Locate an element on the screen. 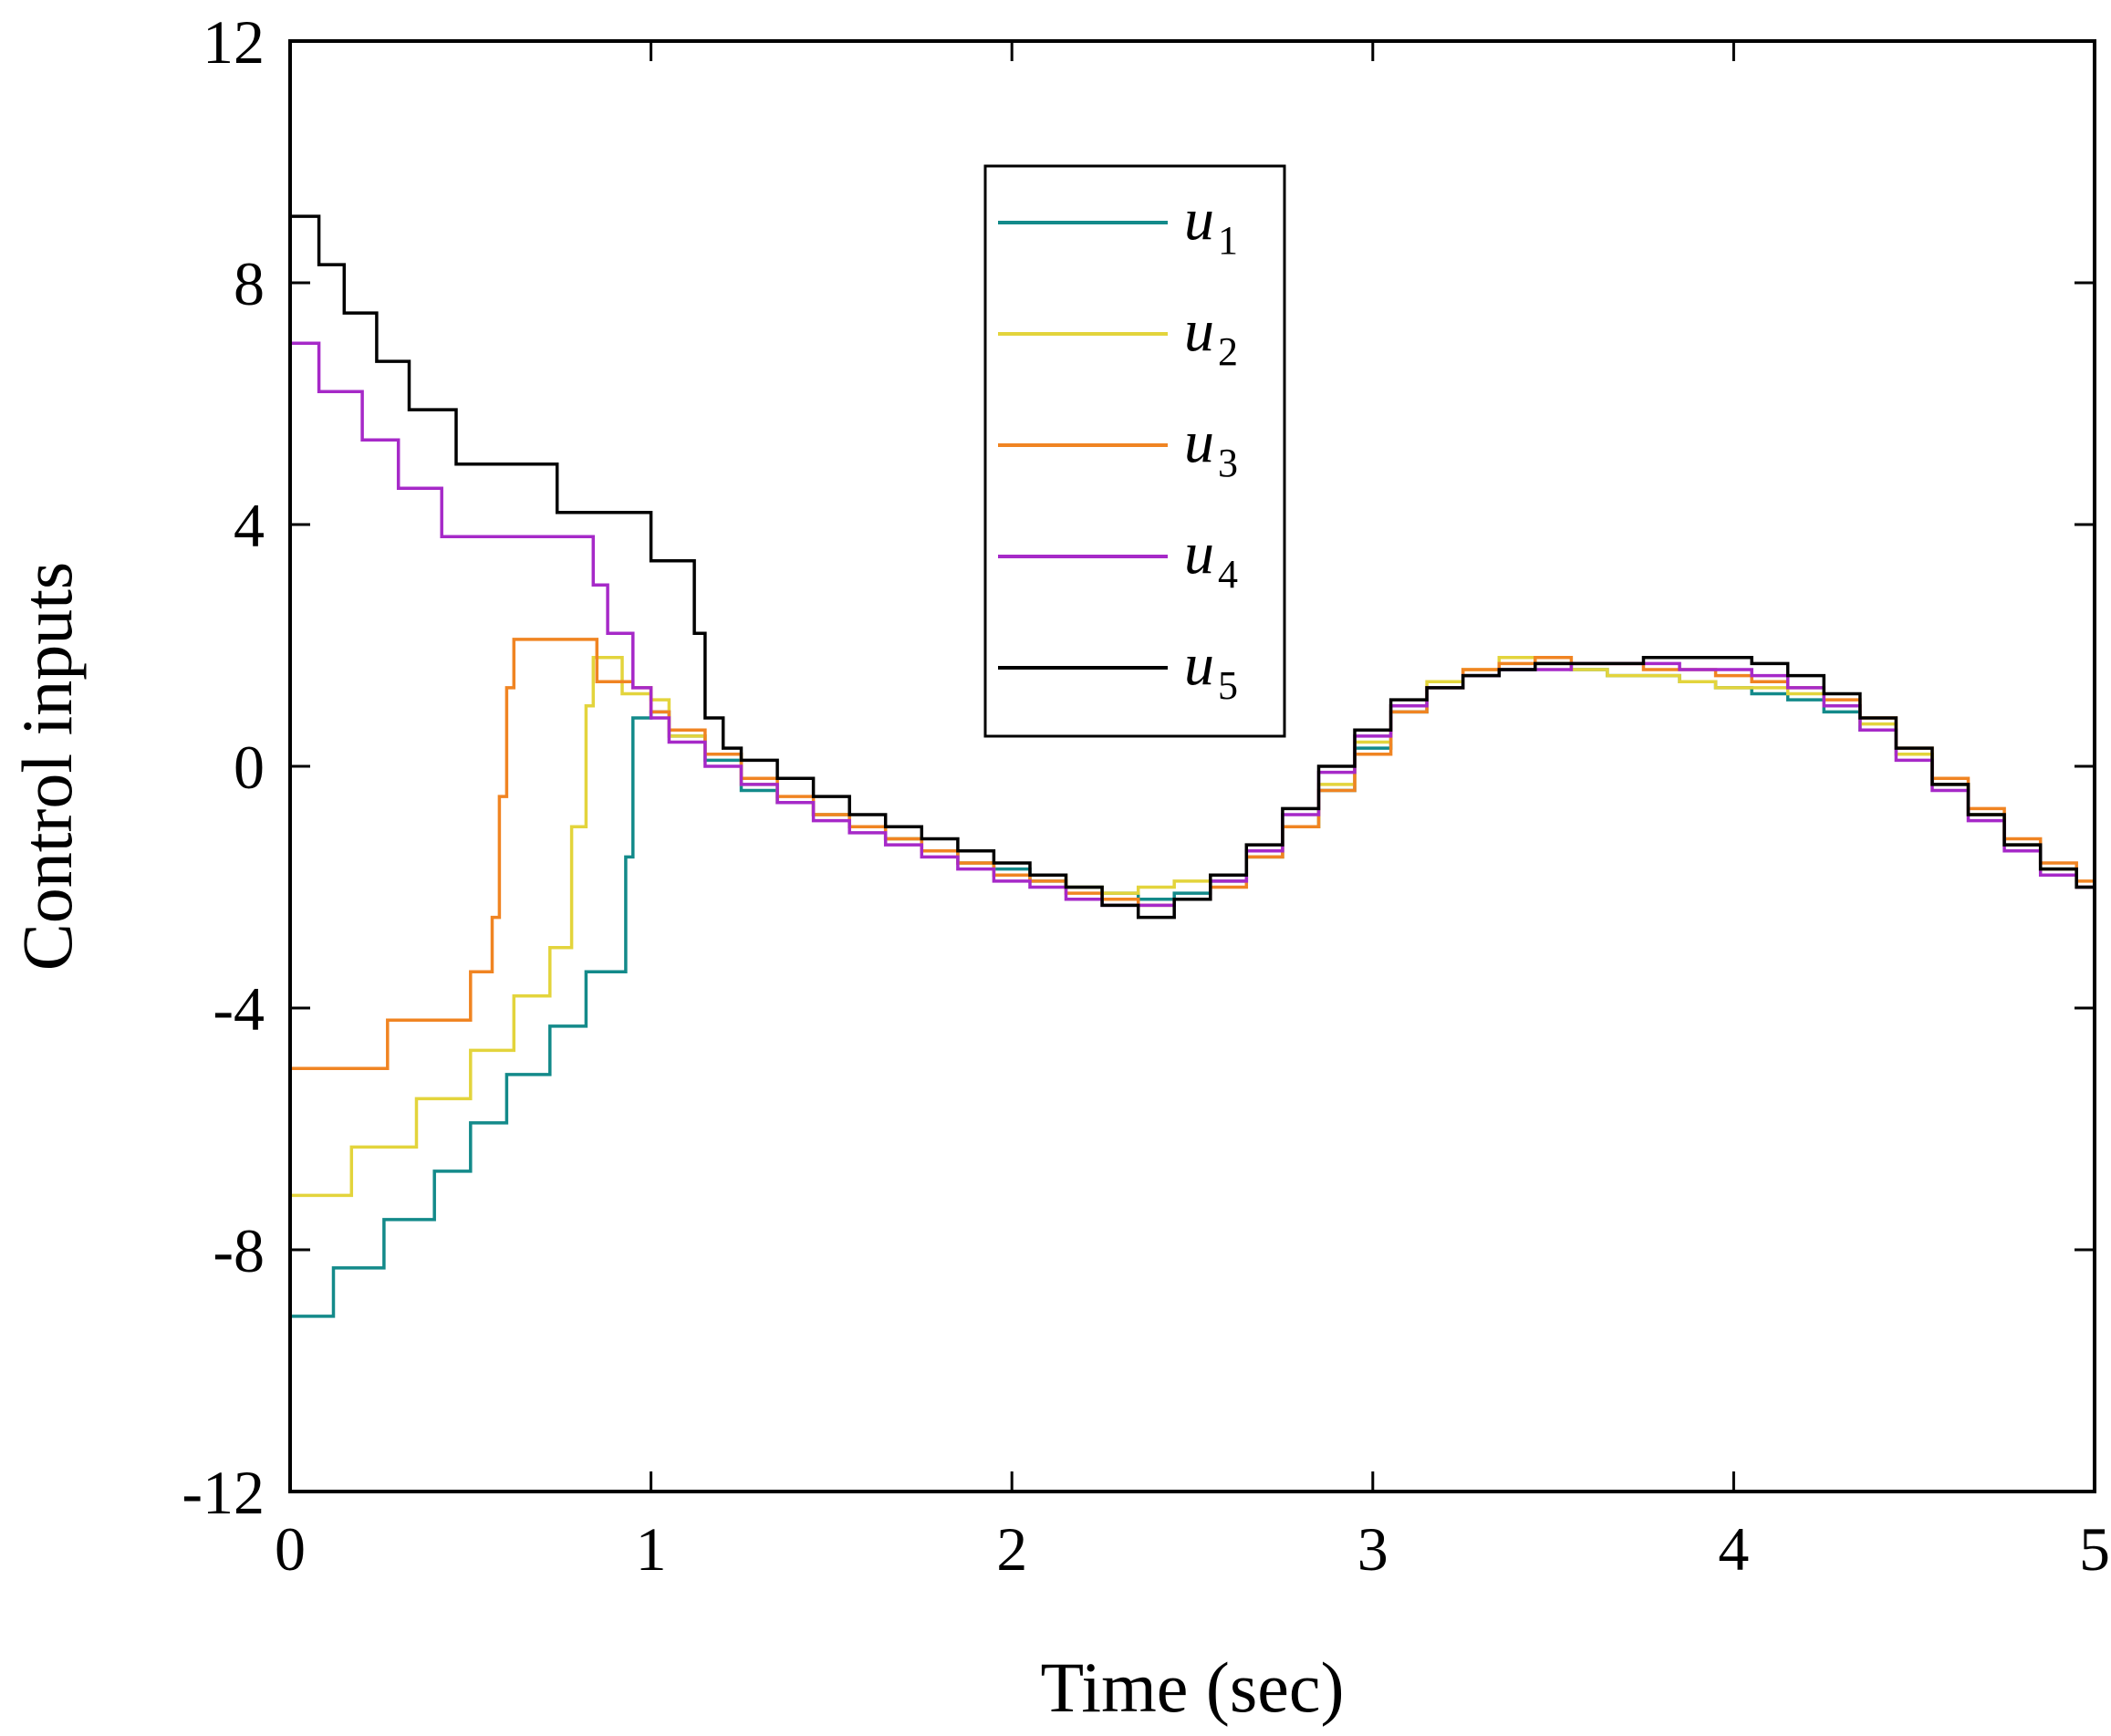 The image size is (2111, 1736). x-tick-label: 3 is located at coordinates (1372, 1549).